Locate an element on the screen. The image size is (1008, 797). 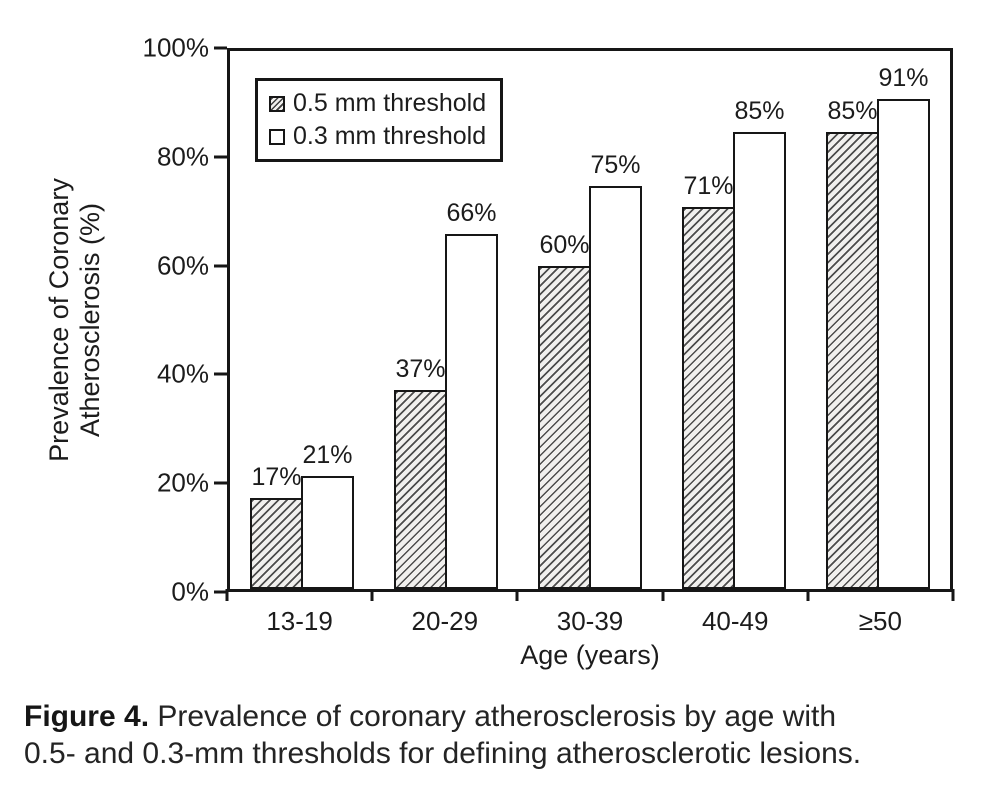
legend-item-0-5mm: 0.5 mm threshold is located at coordinates (377, 103).